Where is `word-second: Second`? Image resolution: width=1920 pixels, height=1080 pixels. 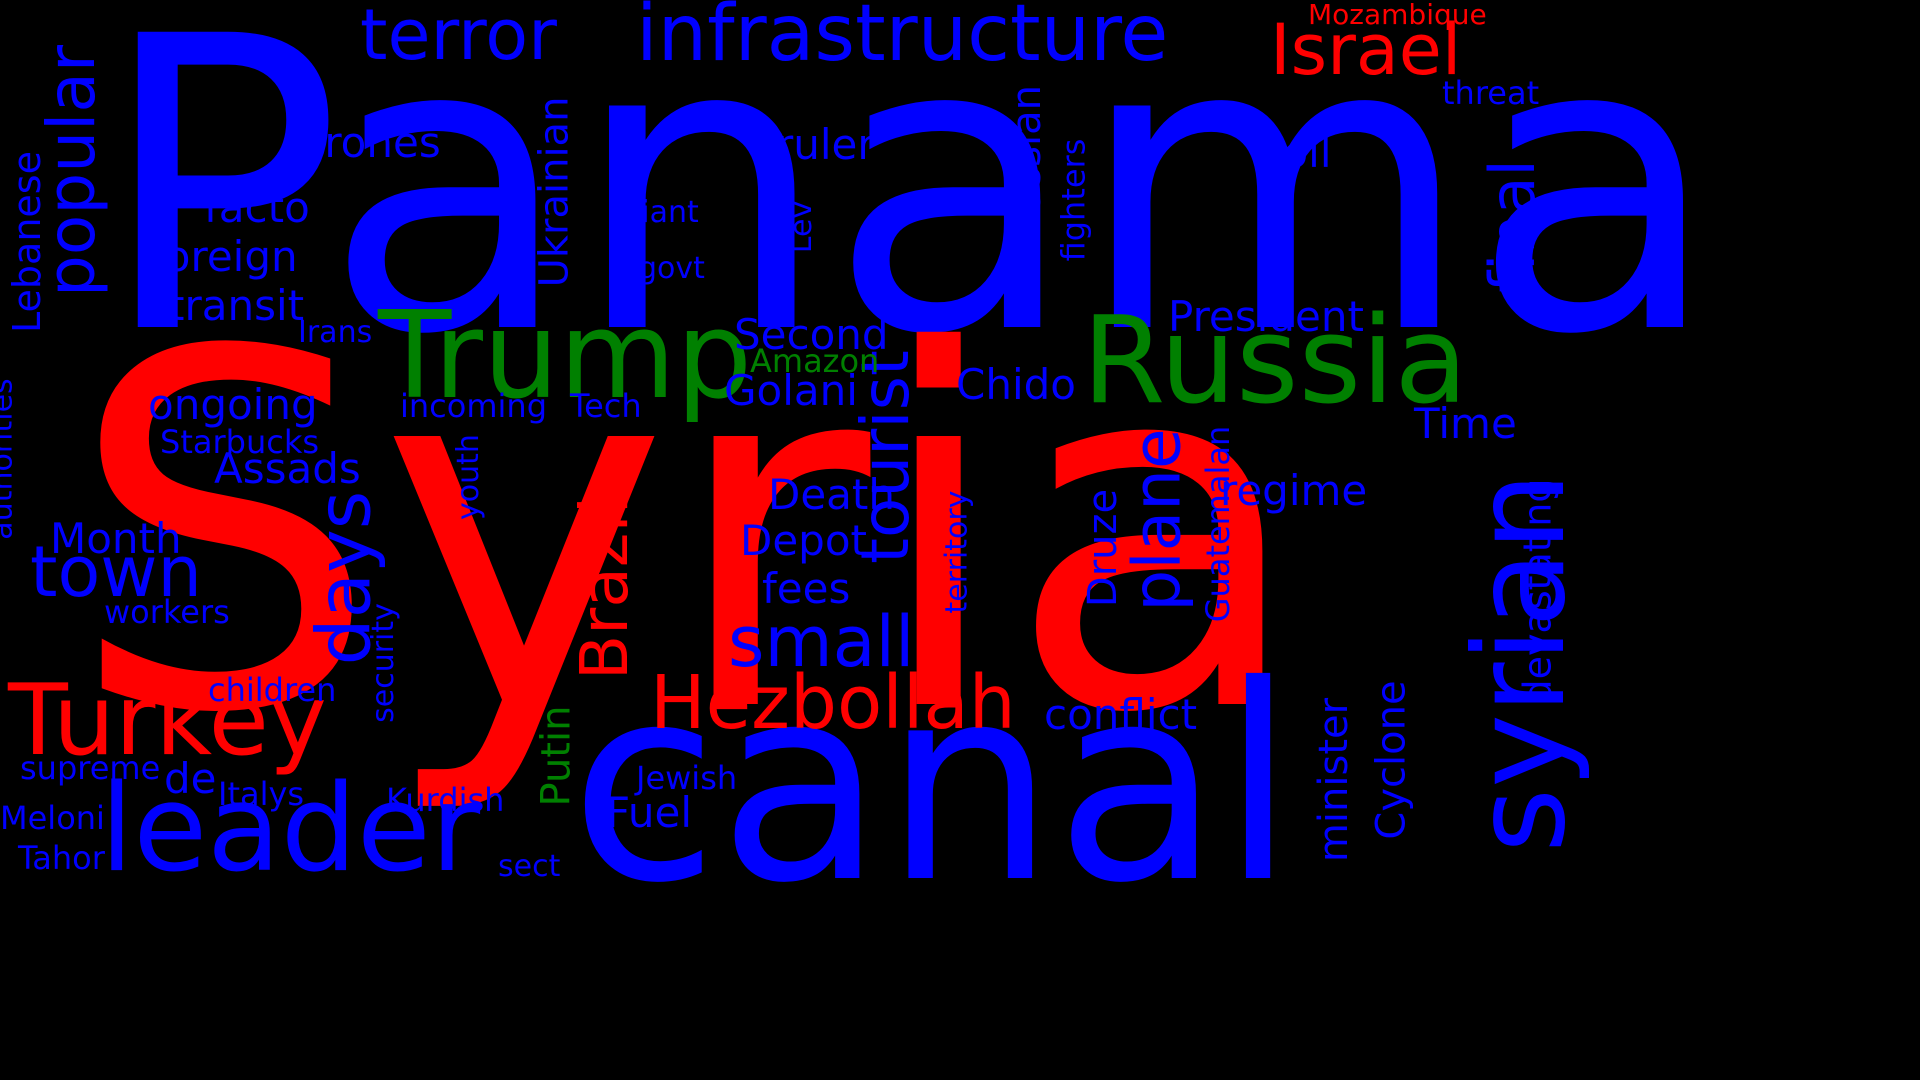
word-second: Second is located at coordinates (811, 334).